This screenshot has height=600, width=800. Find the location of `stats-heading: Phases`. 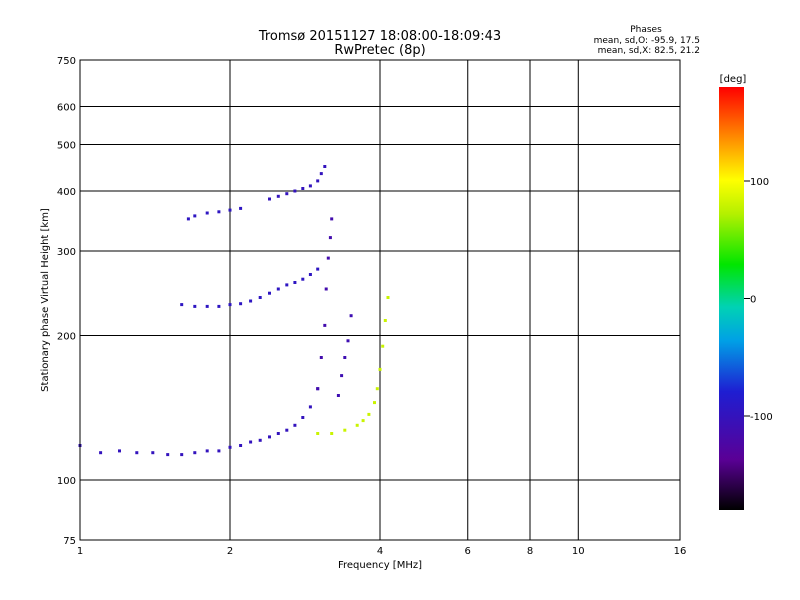

stats-heading: Phases is located at coordinates (646, 30).